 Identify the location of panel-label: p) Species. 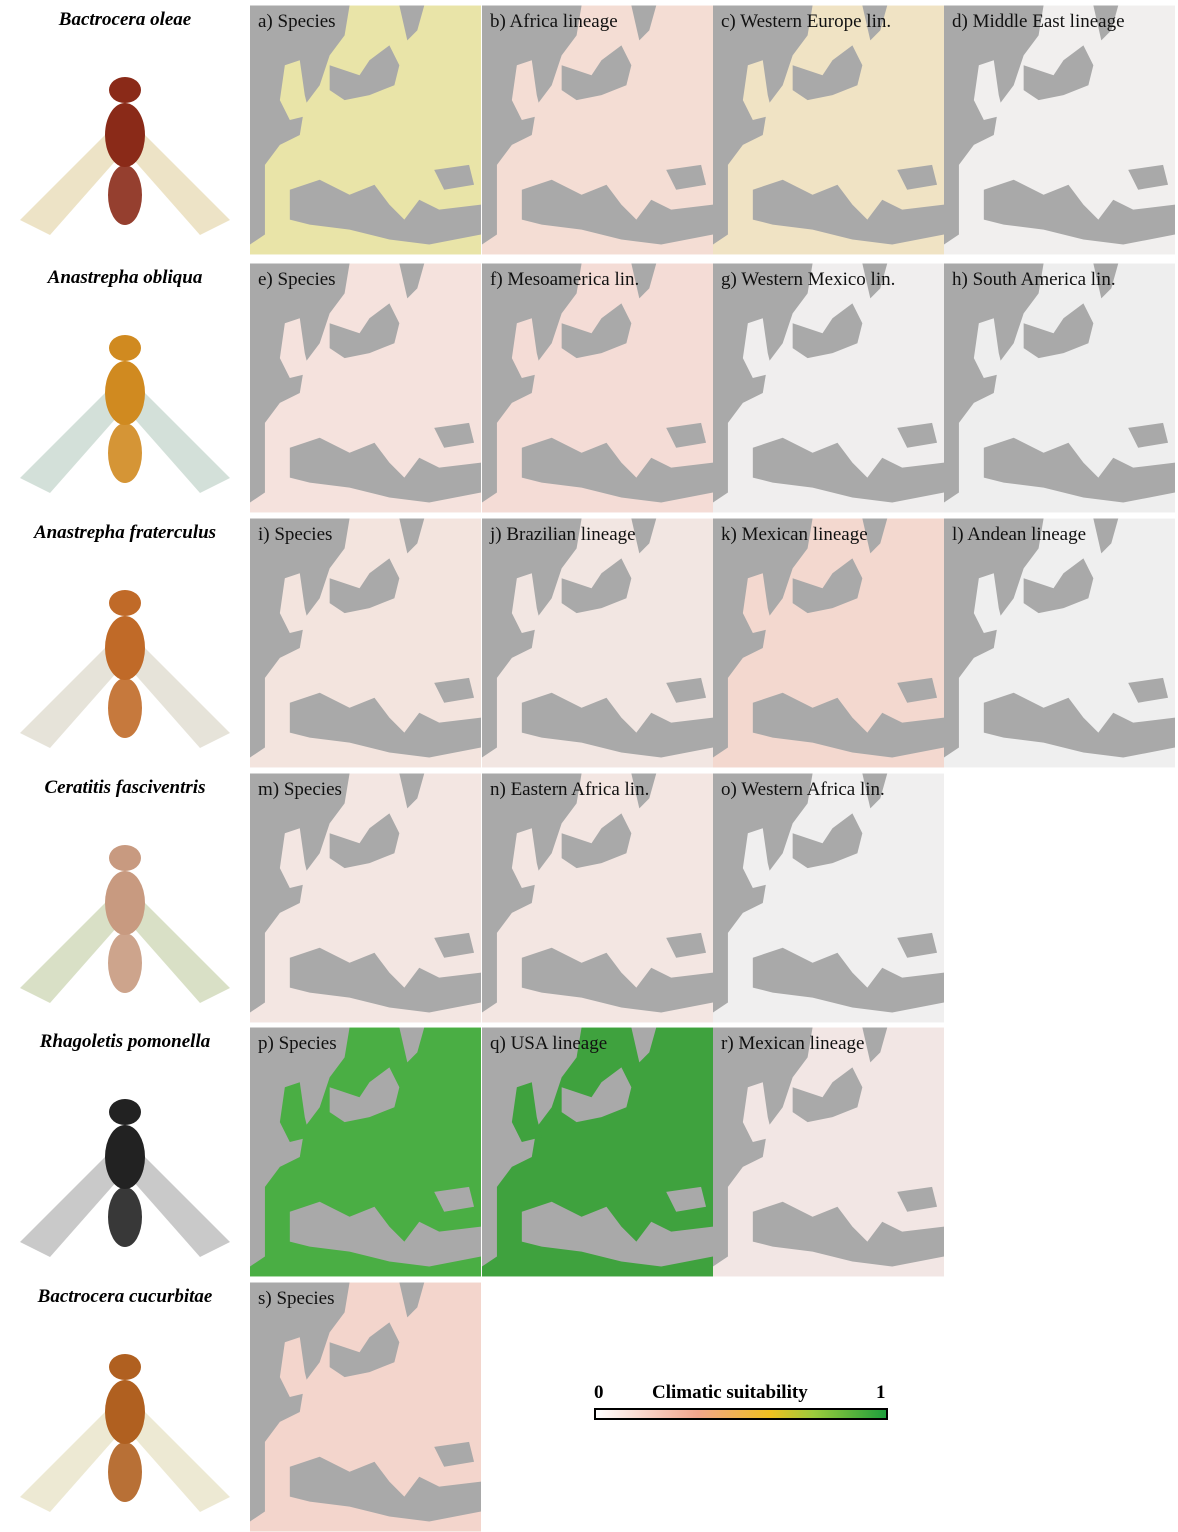
(297, 1043).